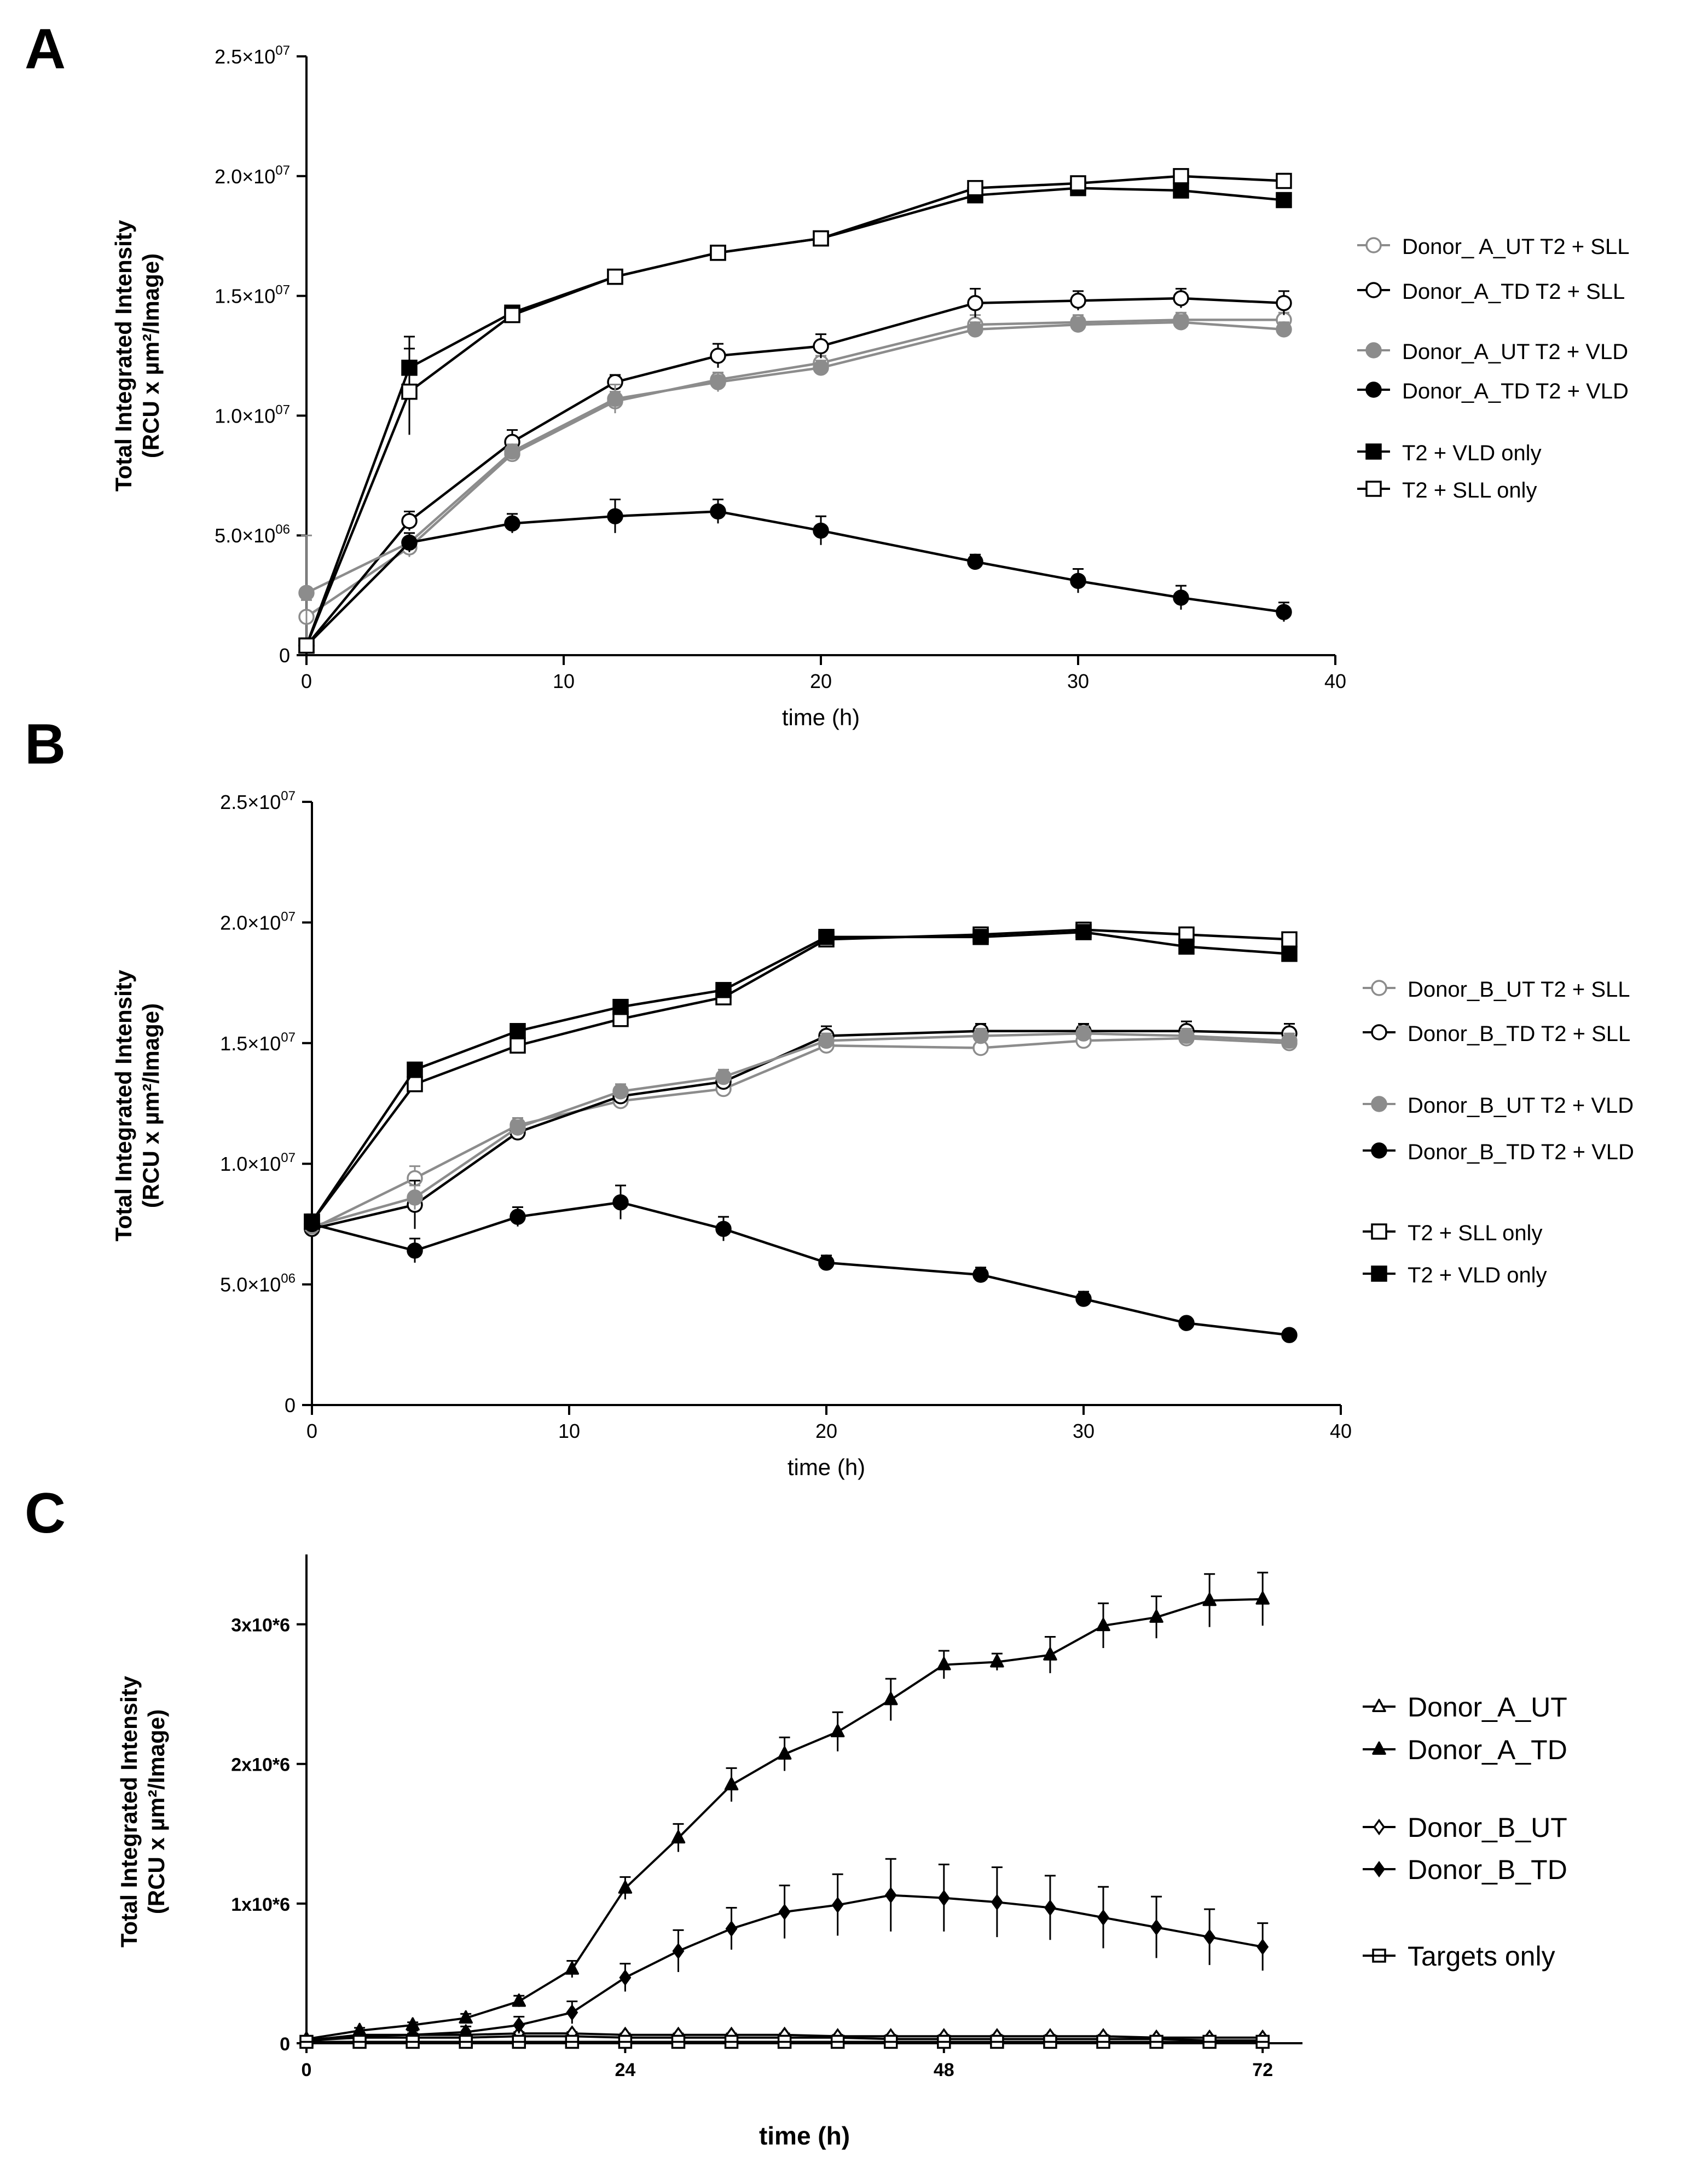  Describe the element at coordinates (1341, 1431) in the screenshot. I see `x-tick-label: 40` at that location.